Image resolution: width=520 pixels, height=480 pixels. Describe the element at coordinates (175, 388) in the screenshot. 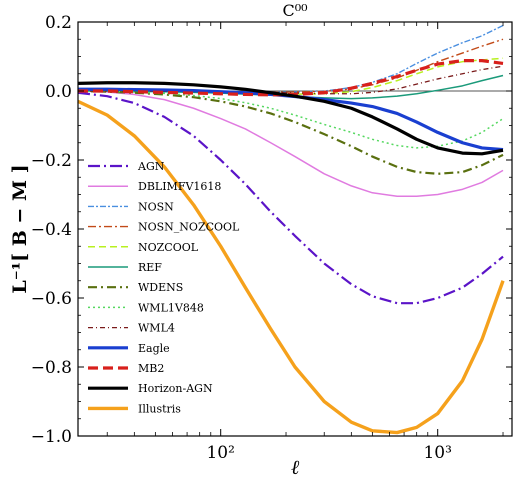

I see `legend-label: Horizon-AGN` at that location.